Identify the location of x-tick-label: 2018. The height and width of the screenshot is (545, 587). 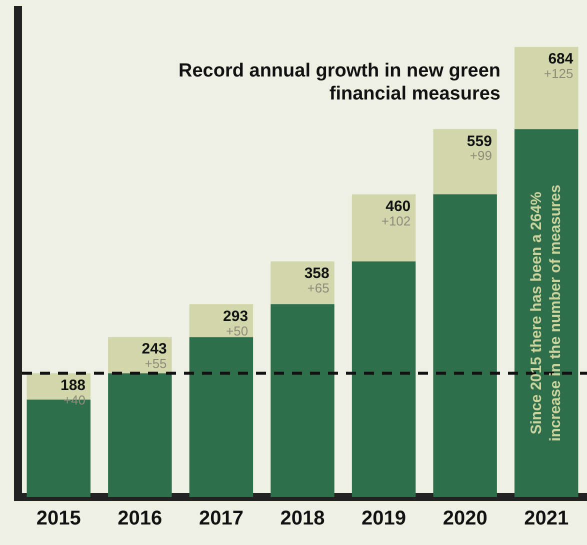
(302, 519).